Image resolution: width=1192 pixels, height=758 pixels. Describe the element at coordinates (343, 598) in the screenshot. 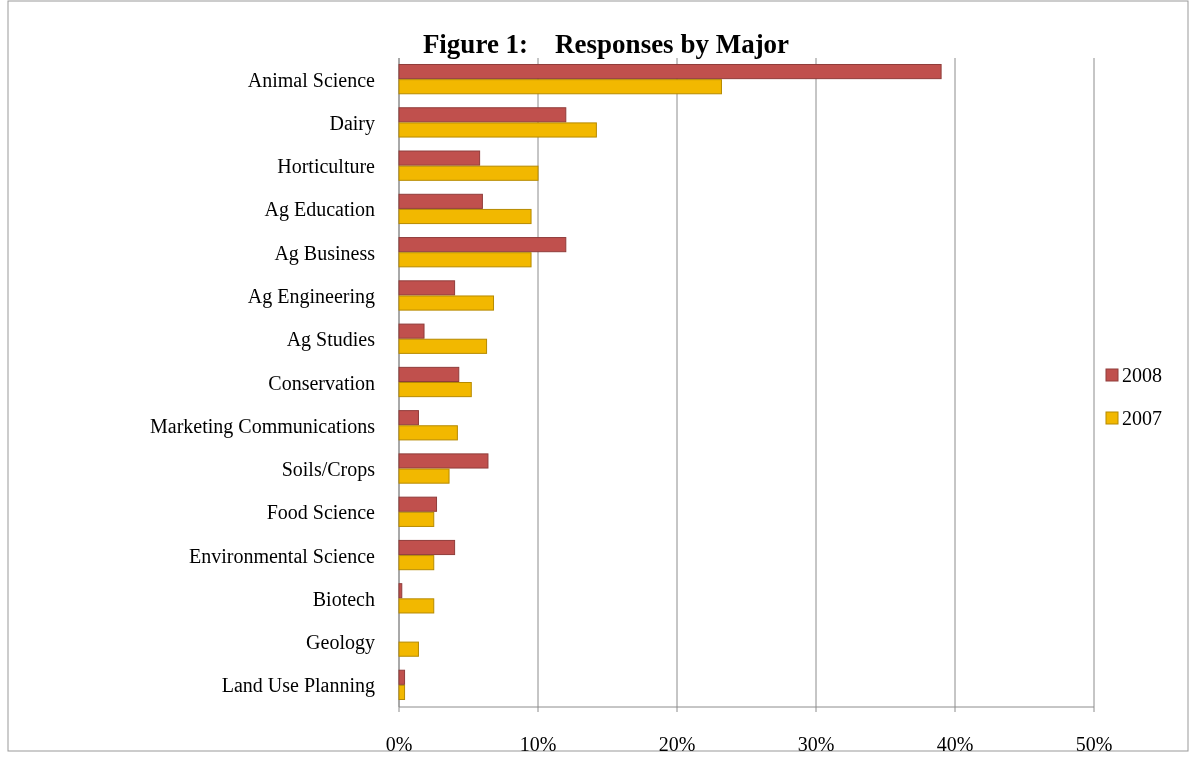

I see `y-tick-label: Biotech` at that location.